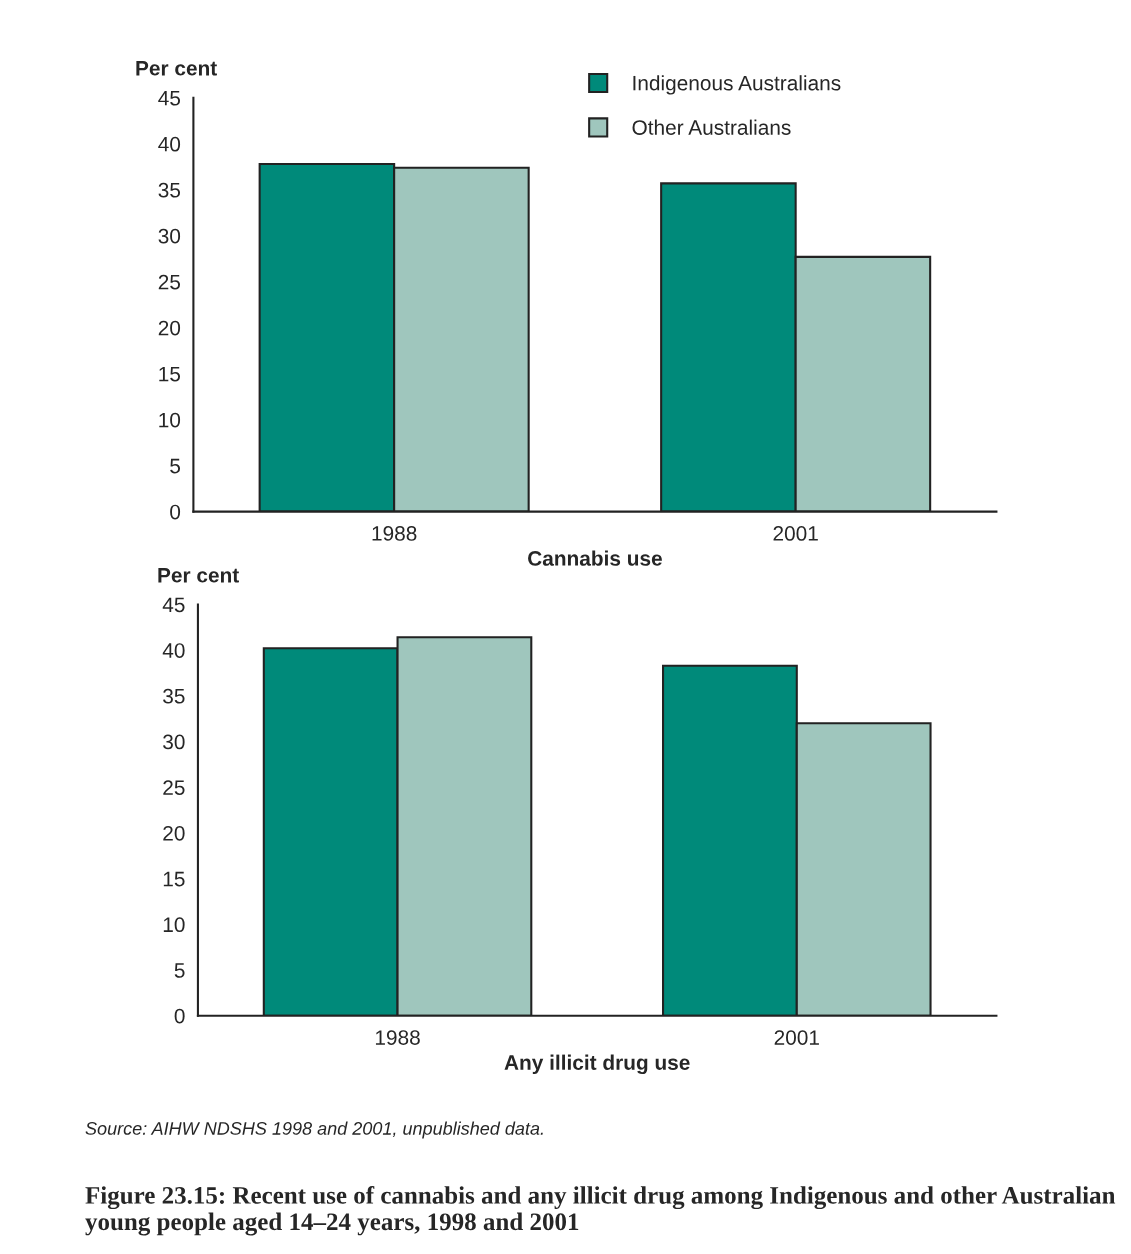  What do you see at coordinates (737, 85) in the screenshot?
I see `legend-label: Indigenous Australians` at bounding box center [737, 85].